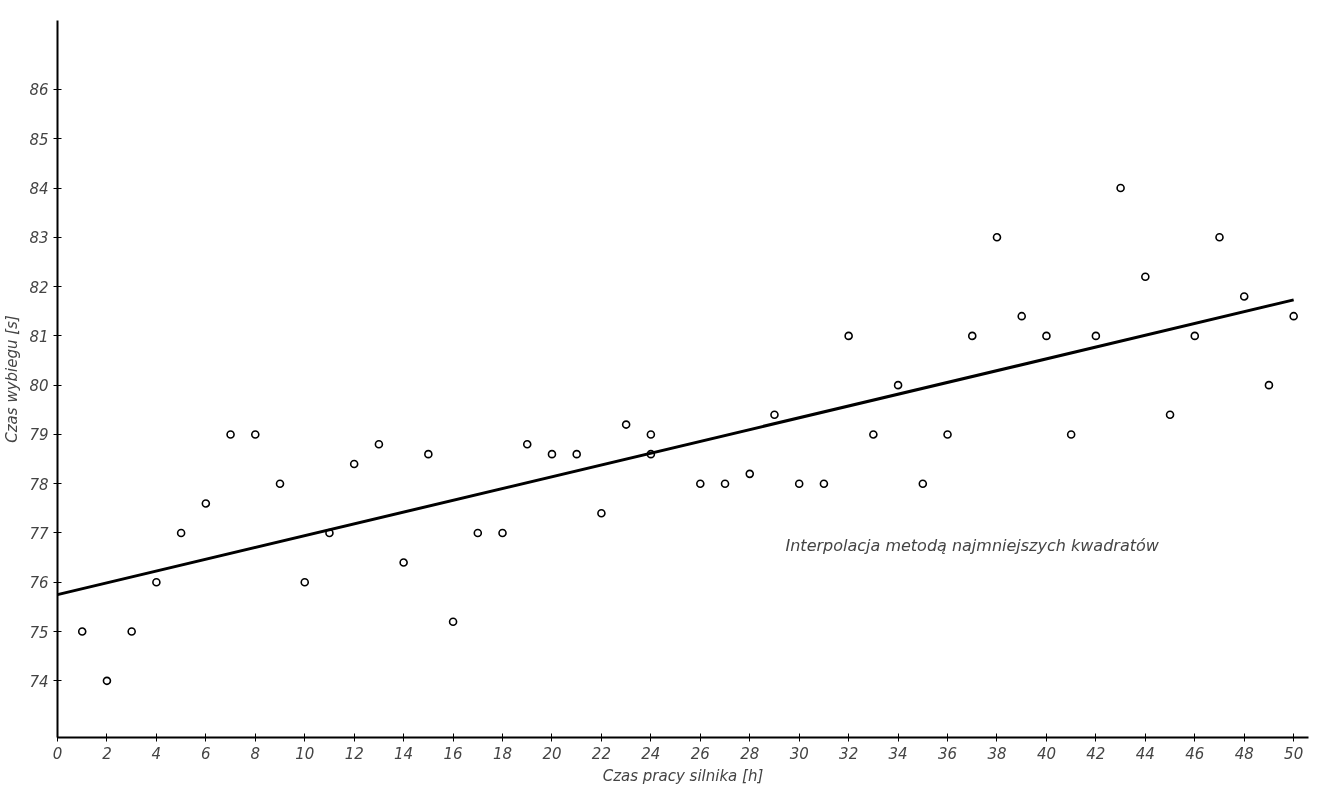 Image resolution: width=1318 pixels, height=787 pixels. What do you see at coordinates (39, 386) in the screenshot?
I see `y-tick-label: 80` at bounding box center [39, 386].